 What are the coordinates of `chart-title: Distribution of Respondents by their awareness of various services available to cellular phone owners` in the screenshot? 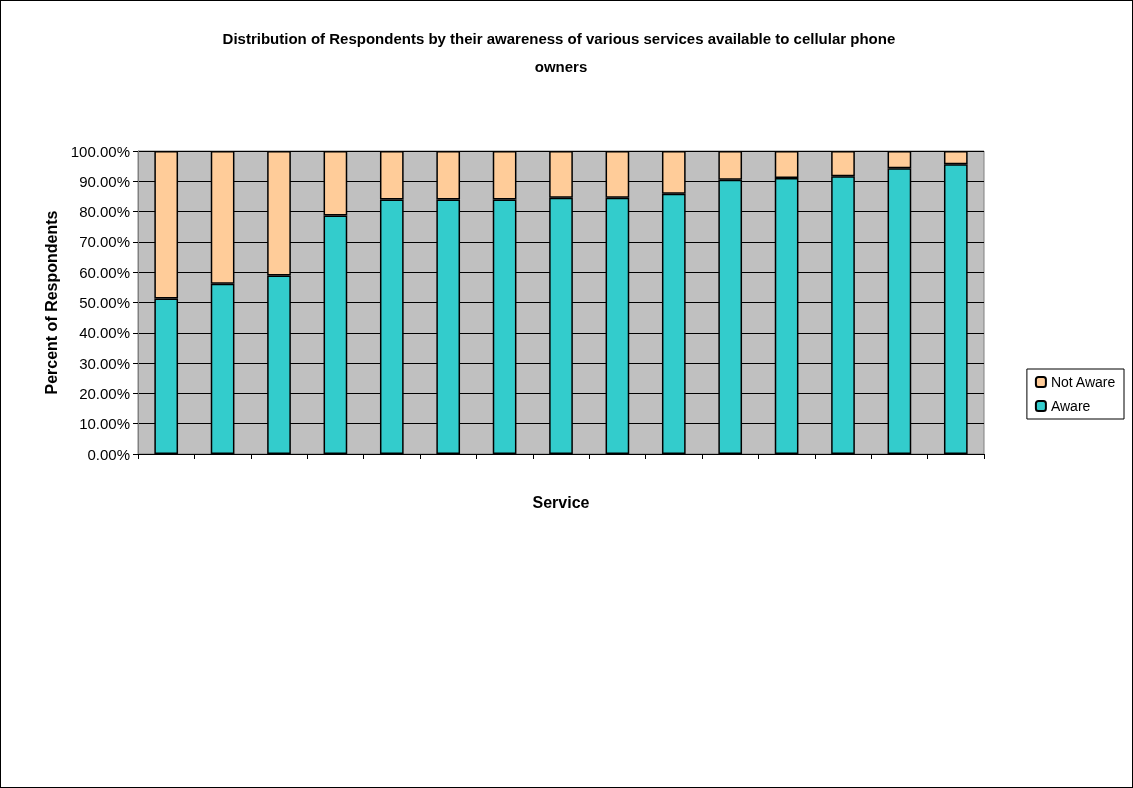 It's located at (561, 52).